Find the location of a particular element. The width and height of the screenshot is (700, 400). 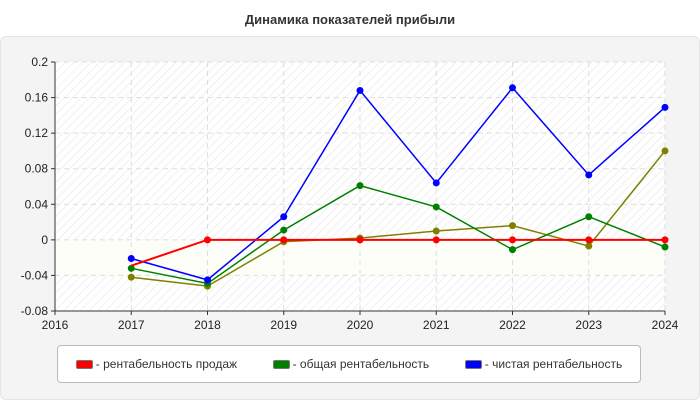

x-tick-label: 2018 is located at coordinates (207, 325).